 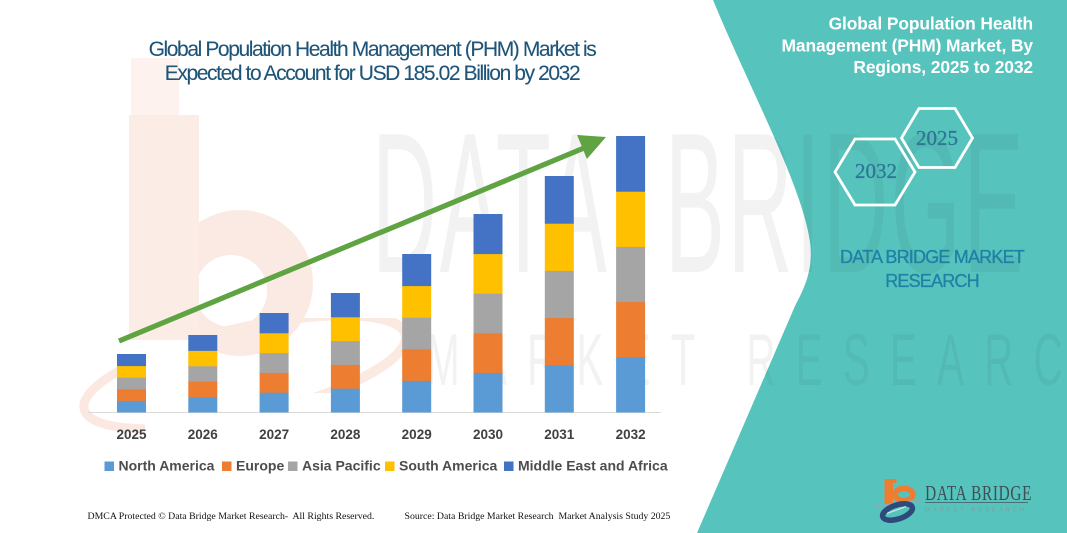 I want to click on svg-text: 2028, so click(x=345, y=434).